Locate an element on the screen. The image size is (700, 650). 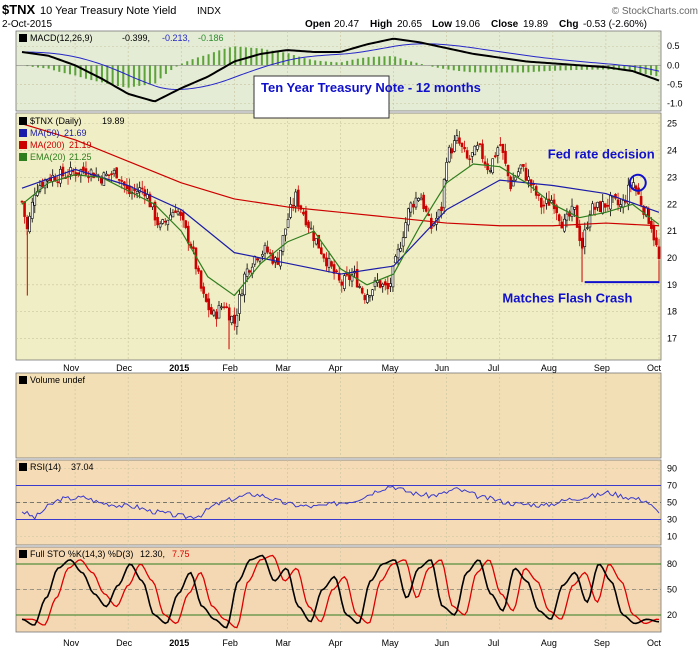
sto-legend: Full STO %K(14,3) %D(3) 12.30, 7.75 is located at coordinates (104, 554).